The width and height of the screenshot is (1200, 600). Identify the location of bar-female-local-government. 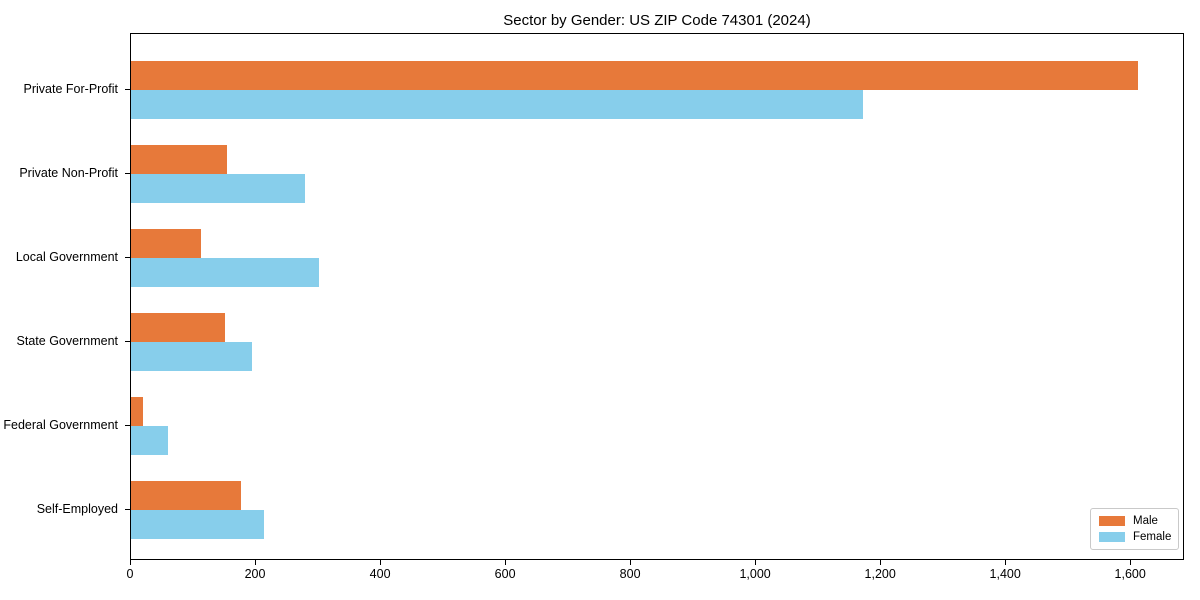
(225, 272).